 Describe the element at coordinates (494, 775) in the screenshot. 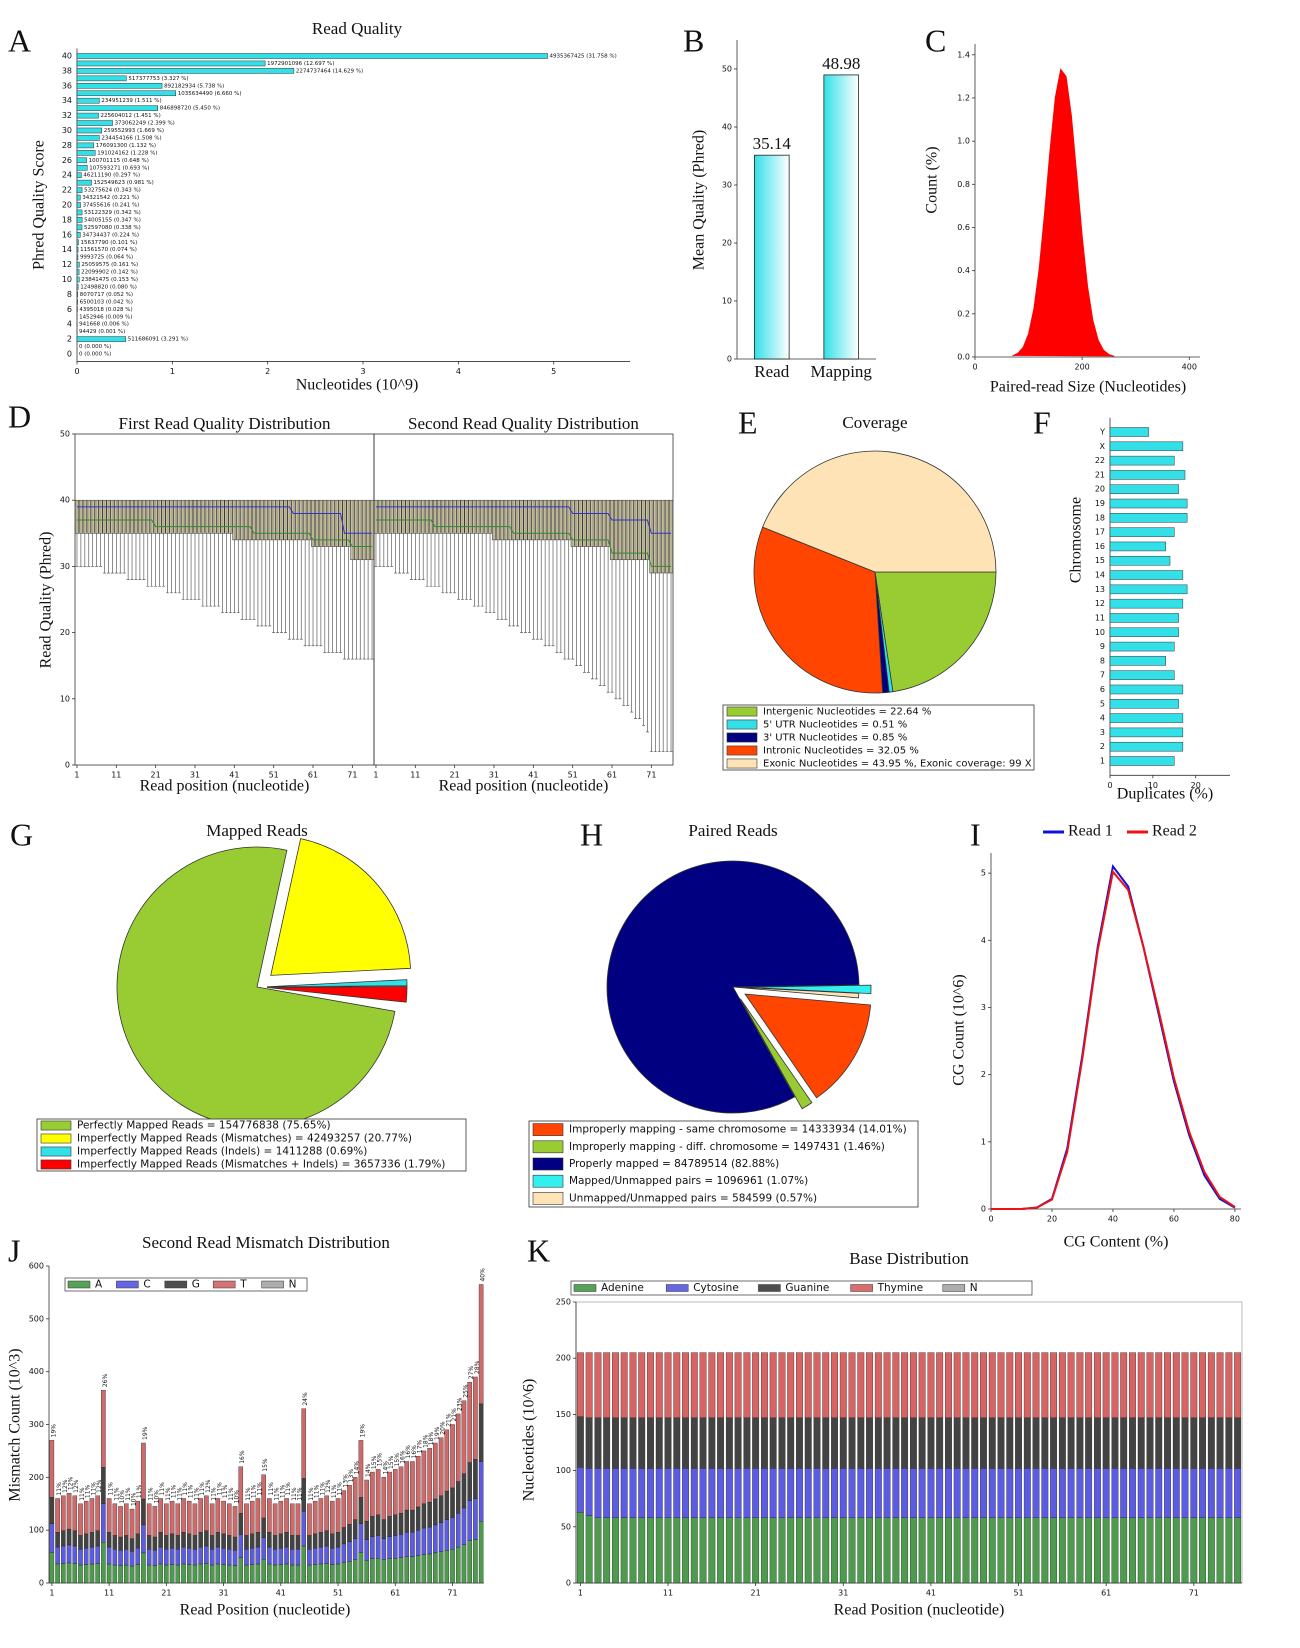

I see `x-tick-label: 31` at that location.